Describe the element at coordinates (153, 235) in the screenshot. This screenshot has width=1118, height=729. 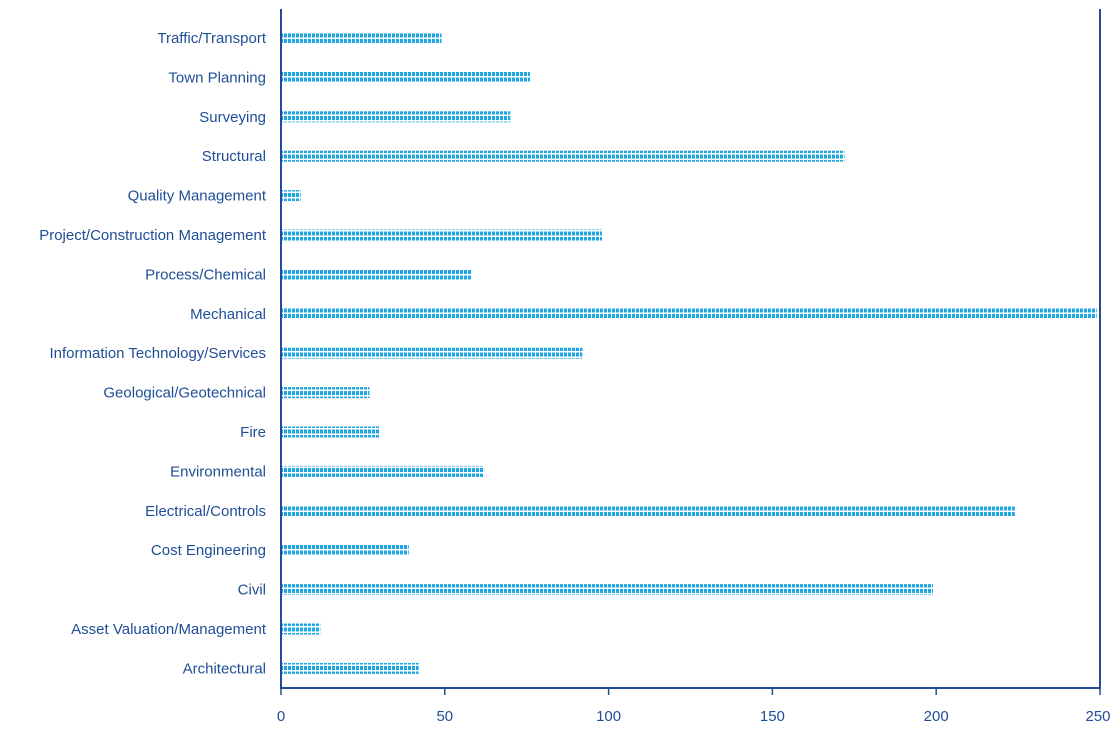
I see `category-label: Project/Construction Management` at that location.